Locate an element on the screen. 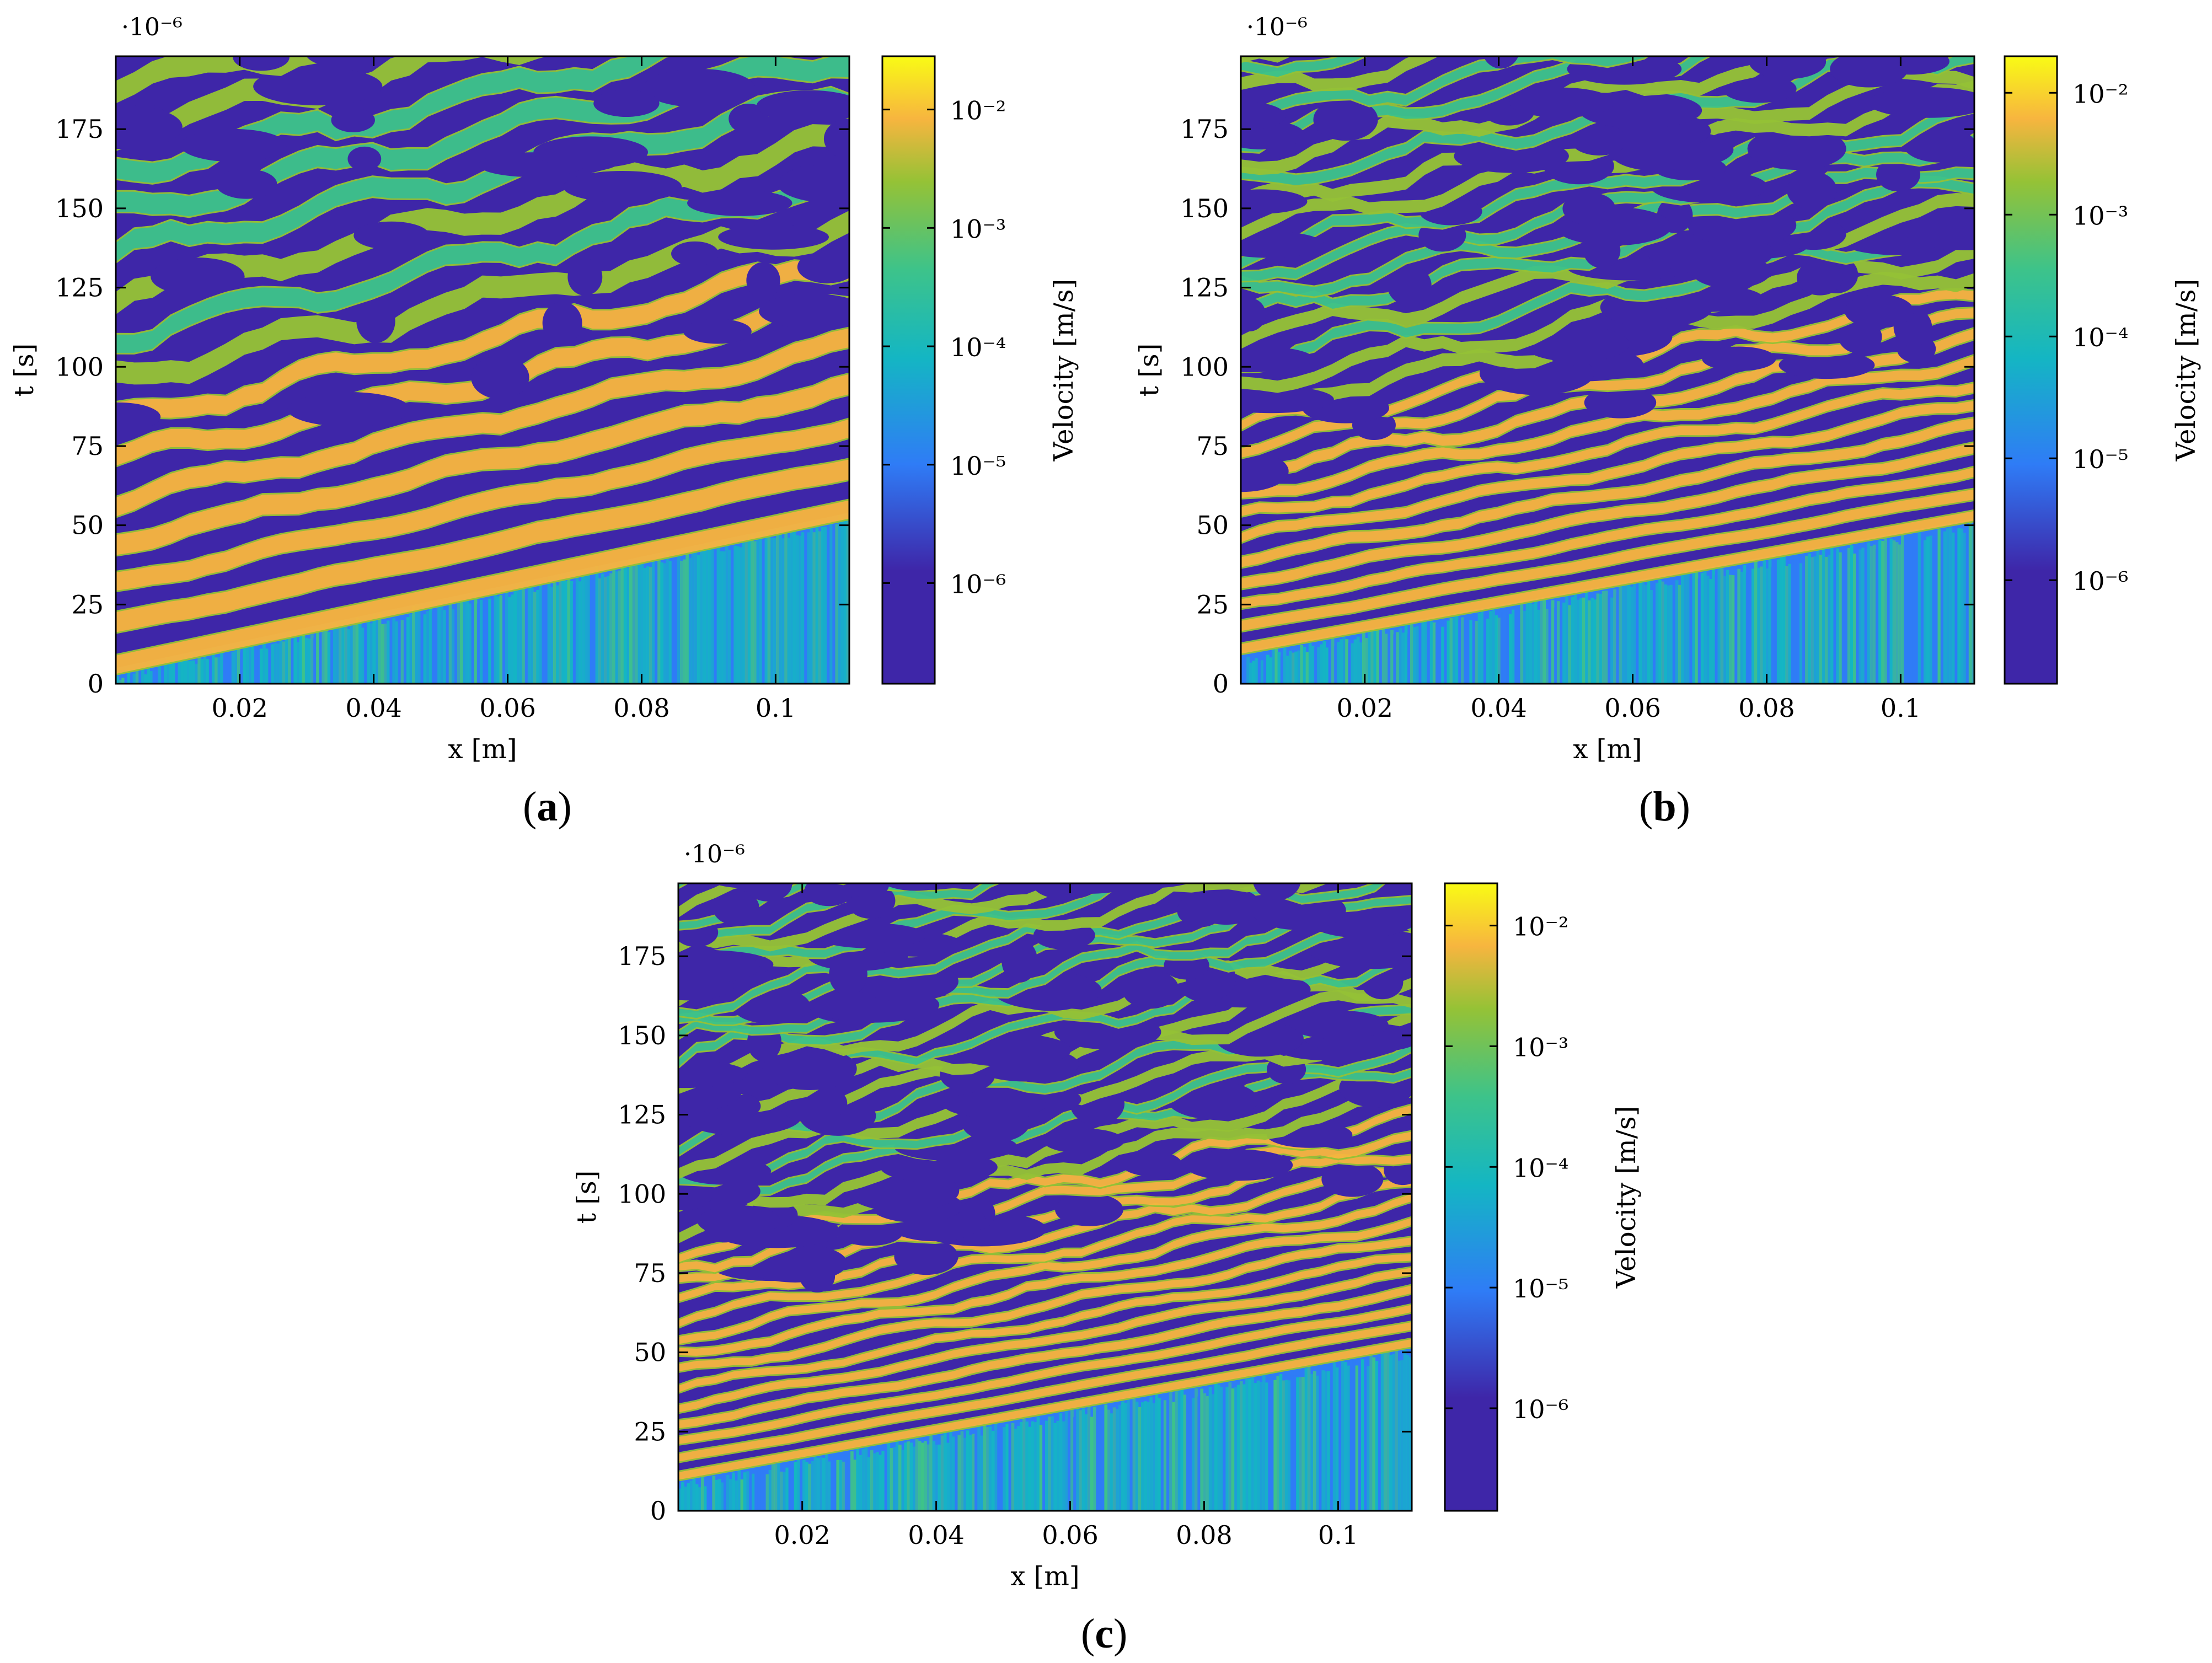 Image resolution: width=2212 pixels, height=1663 pixels. x-tick-label: 0.02 is located at coordinates (802, 1535).